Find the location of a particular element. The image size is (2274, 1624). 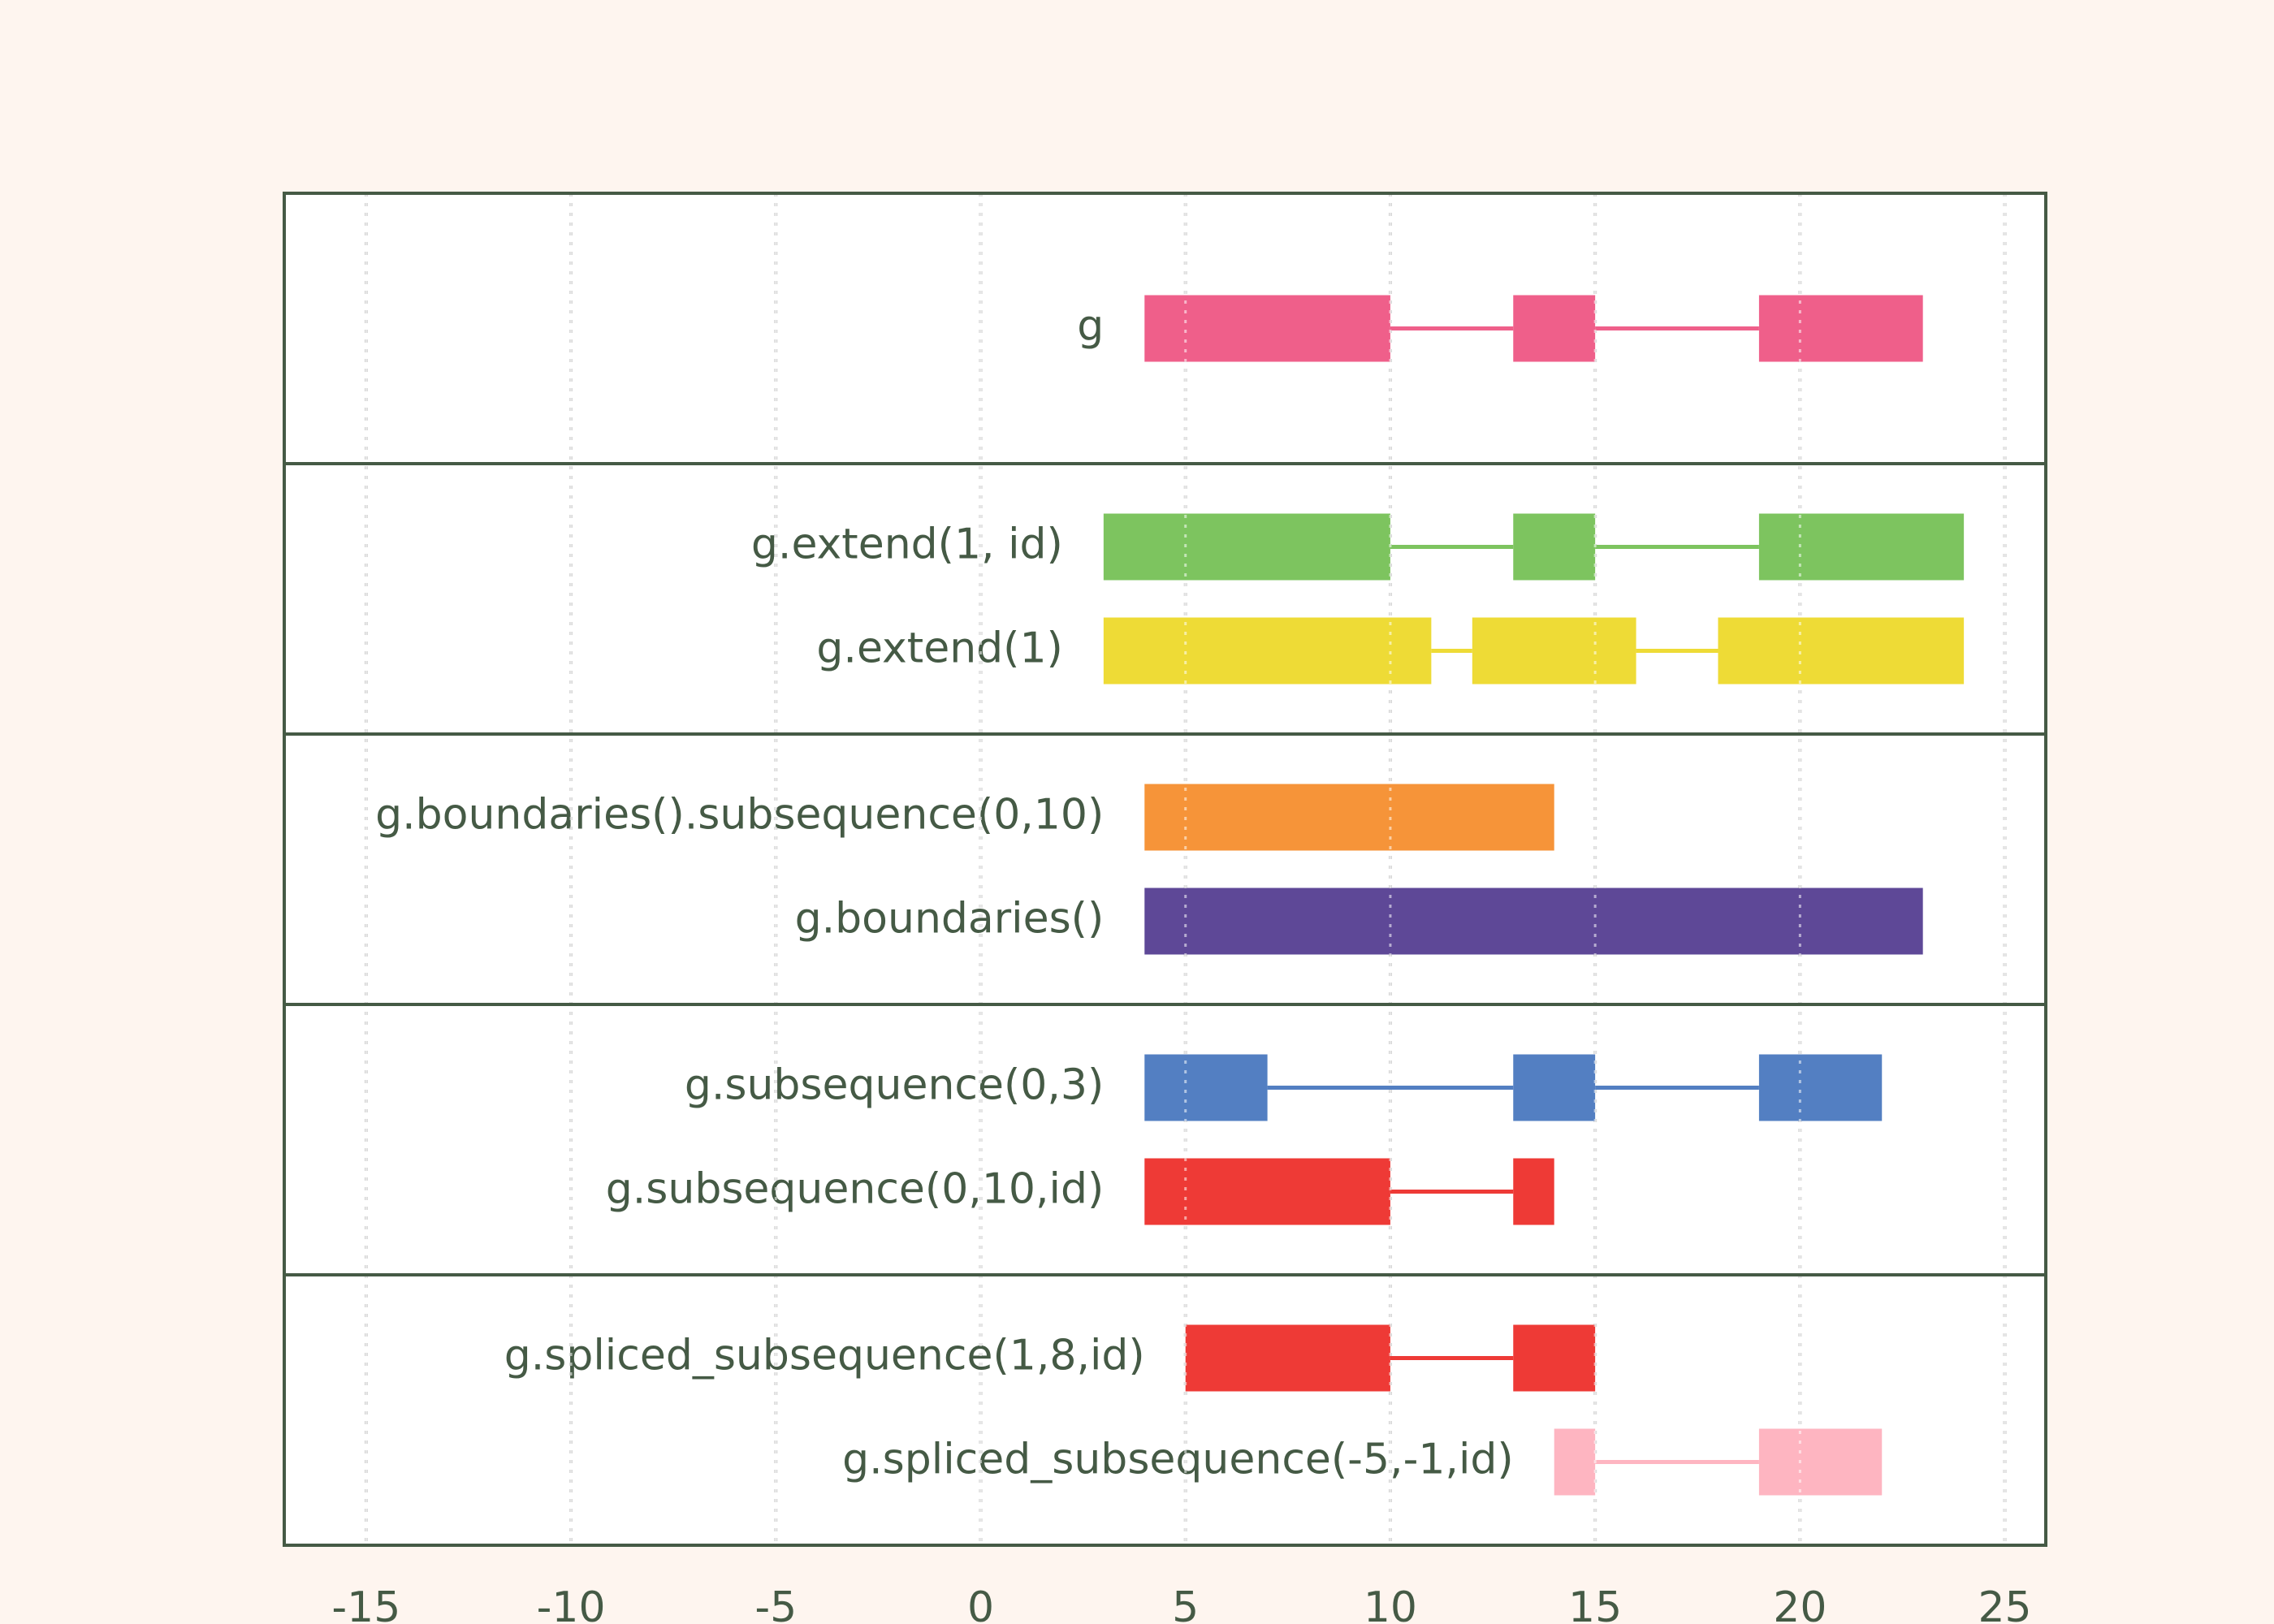

row-3-2-label: g.boundaries() is located at coordinates (950, 919).